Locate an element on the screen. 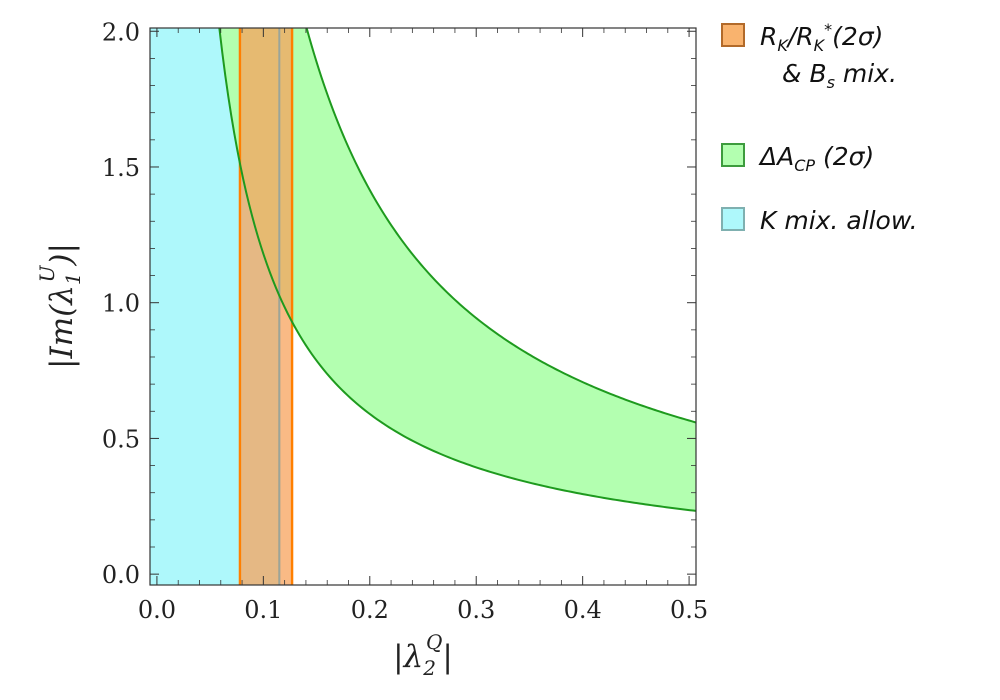 This screenshot has height=700, width=1000. y-axis-label-prefix: |Im(λ is located at coordinates (62, 327).